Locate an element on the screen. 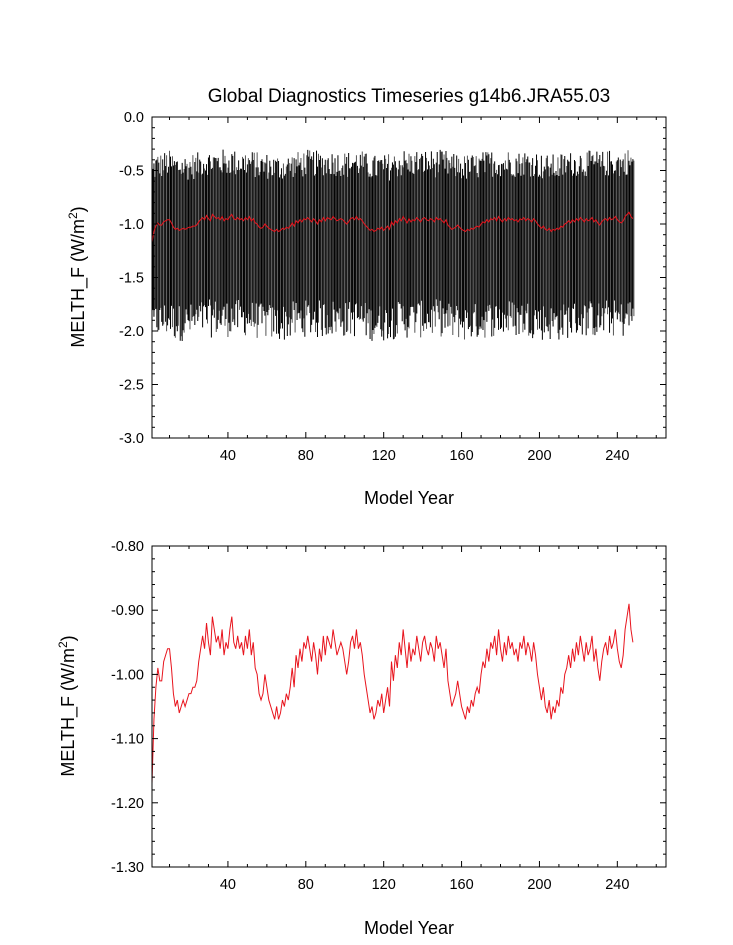  y-tick-label: -0.90 is located at coordinates (127, 611).